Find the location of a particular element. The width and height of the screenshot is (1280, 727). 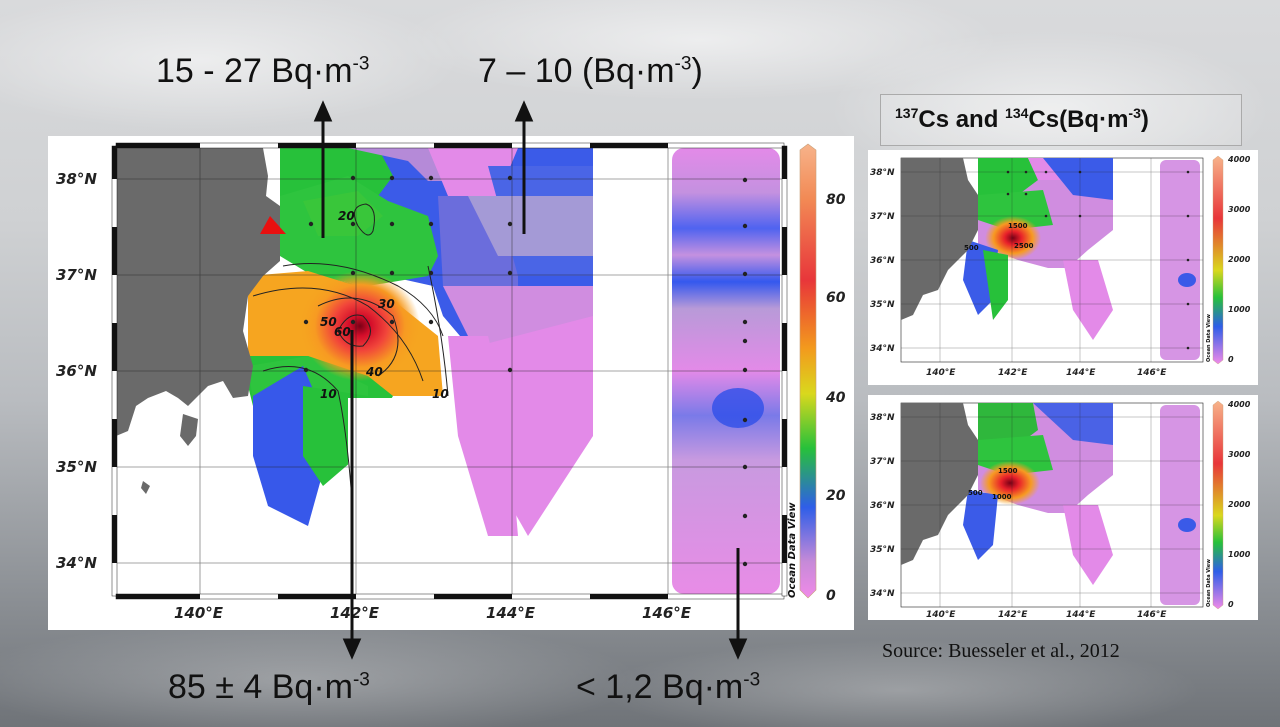

colorbar-label: 20 is located at coordinates (836, 496).